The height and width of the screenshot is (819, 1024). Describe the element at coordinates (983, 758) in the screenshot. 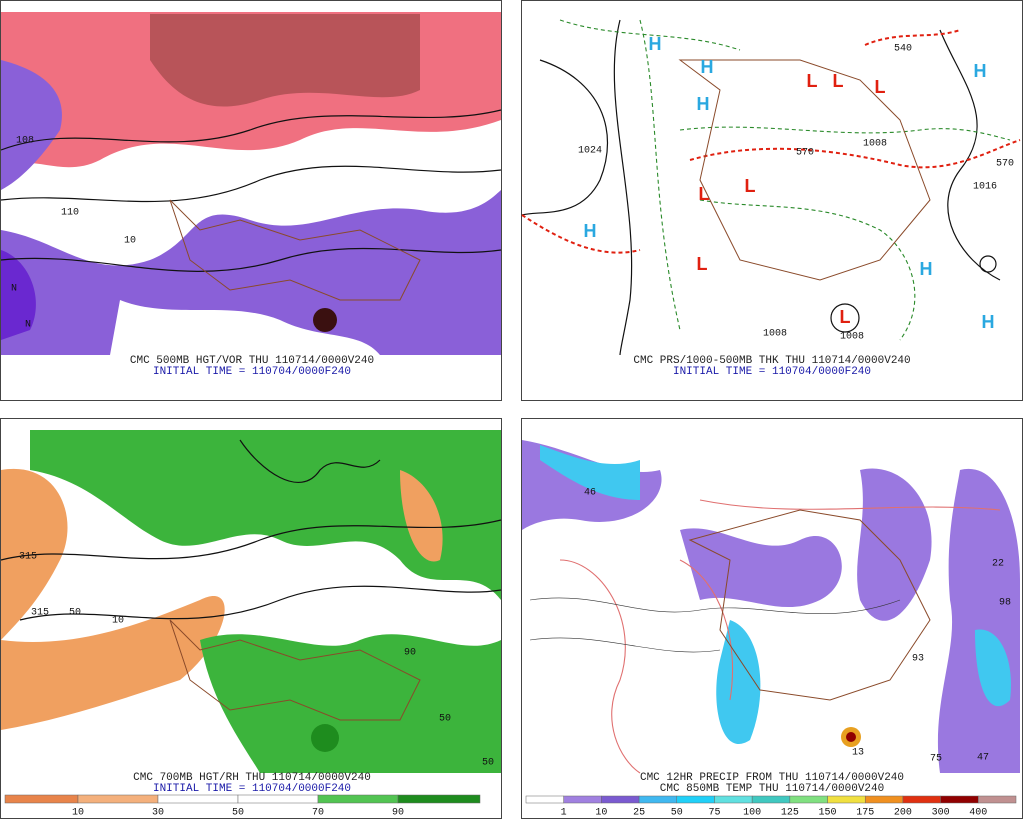

I see `map-label: 47` at that location.